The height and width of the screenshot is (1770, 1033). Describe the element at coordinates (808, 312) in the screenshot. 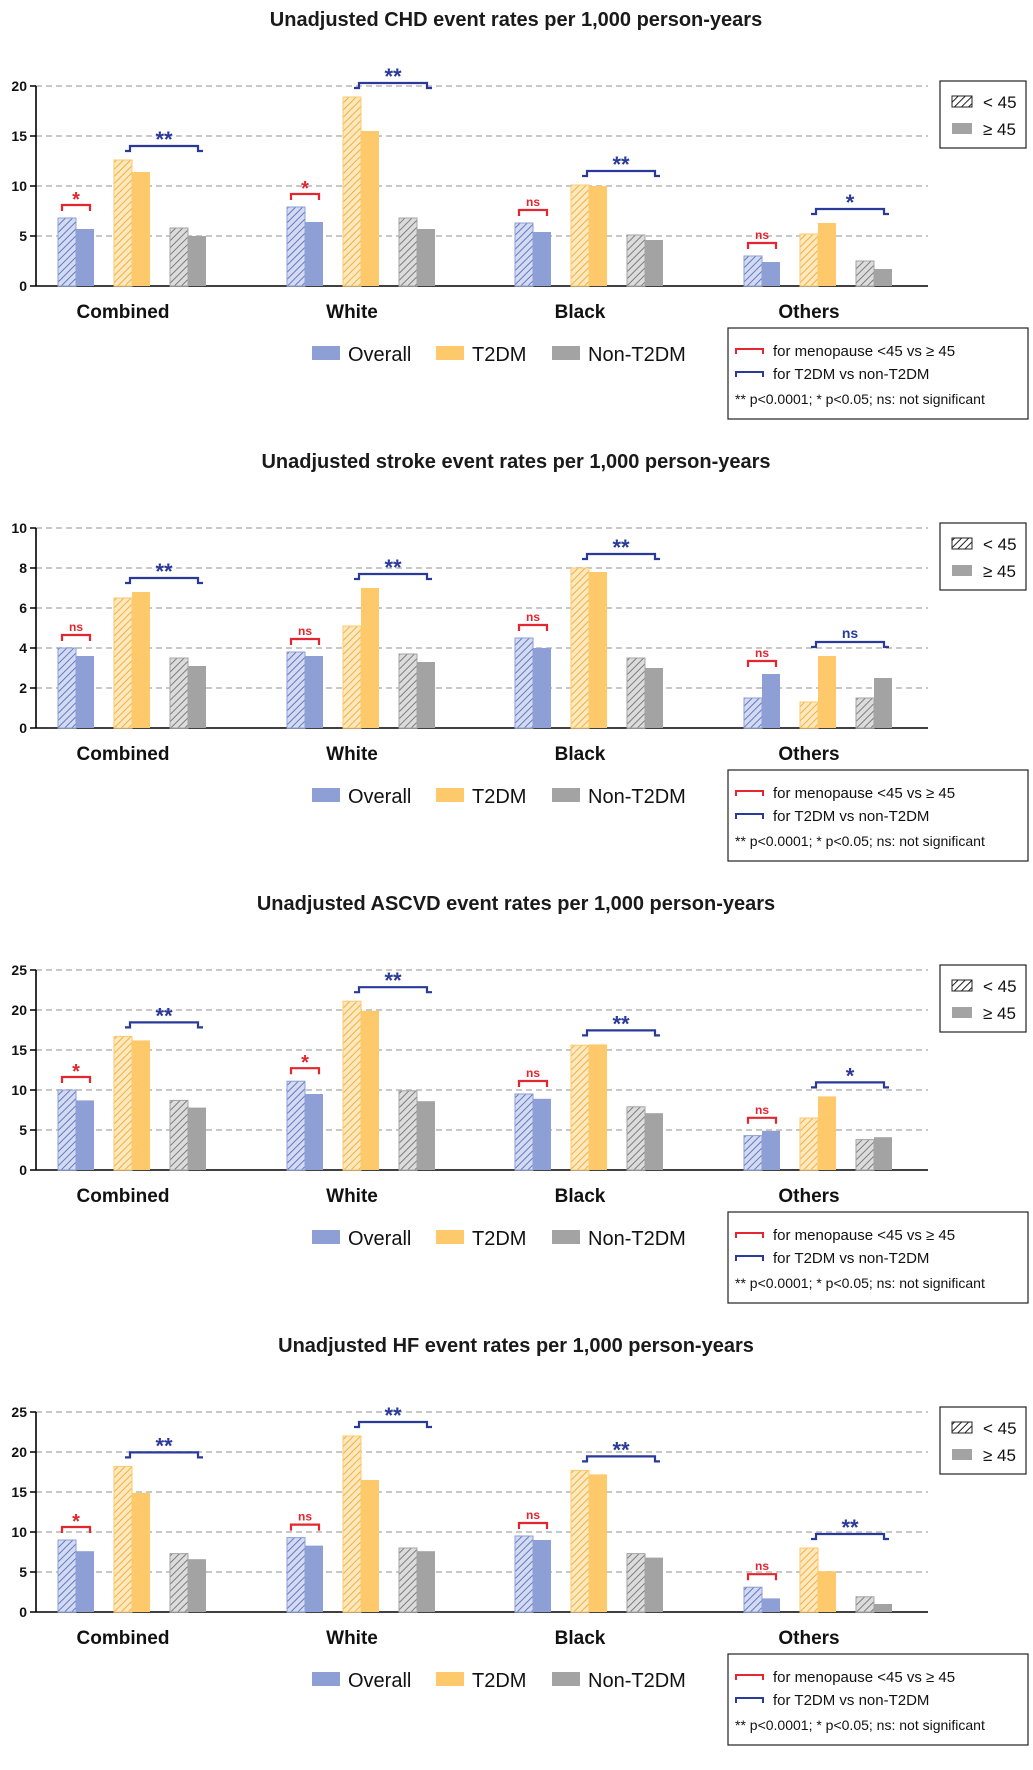

I see `category-label: Others` at that location.